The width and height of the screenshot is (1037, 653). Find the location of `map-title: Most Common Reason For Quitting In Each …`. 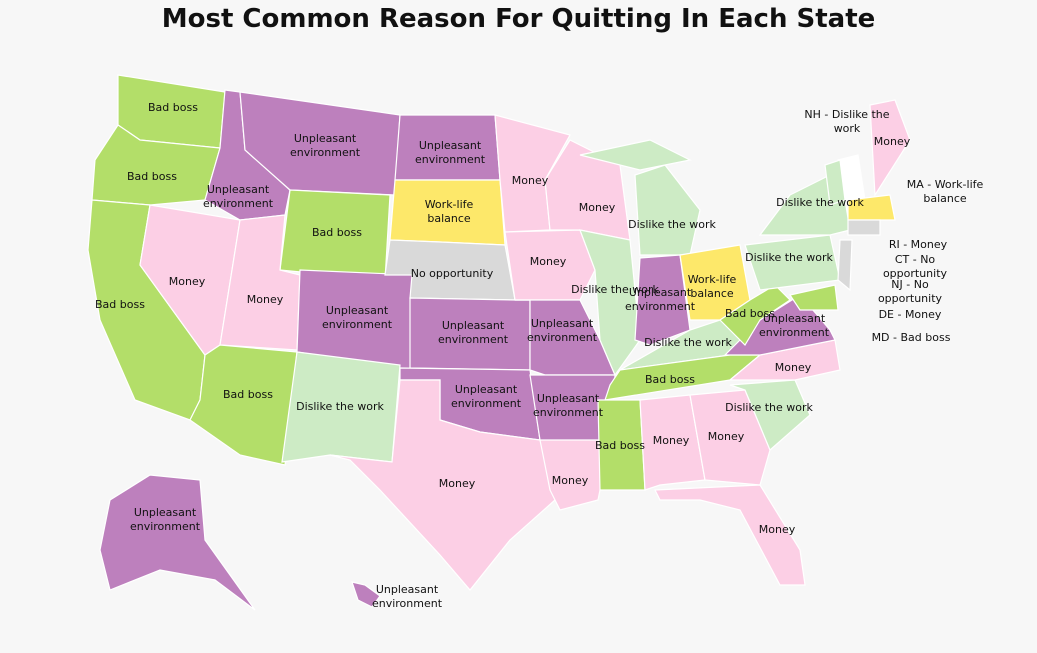

map-title: Most Common Reason For Quitting In Each … is located at coordinates (518, 19).